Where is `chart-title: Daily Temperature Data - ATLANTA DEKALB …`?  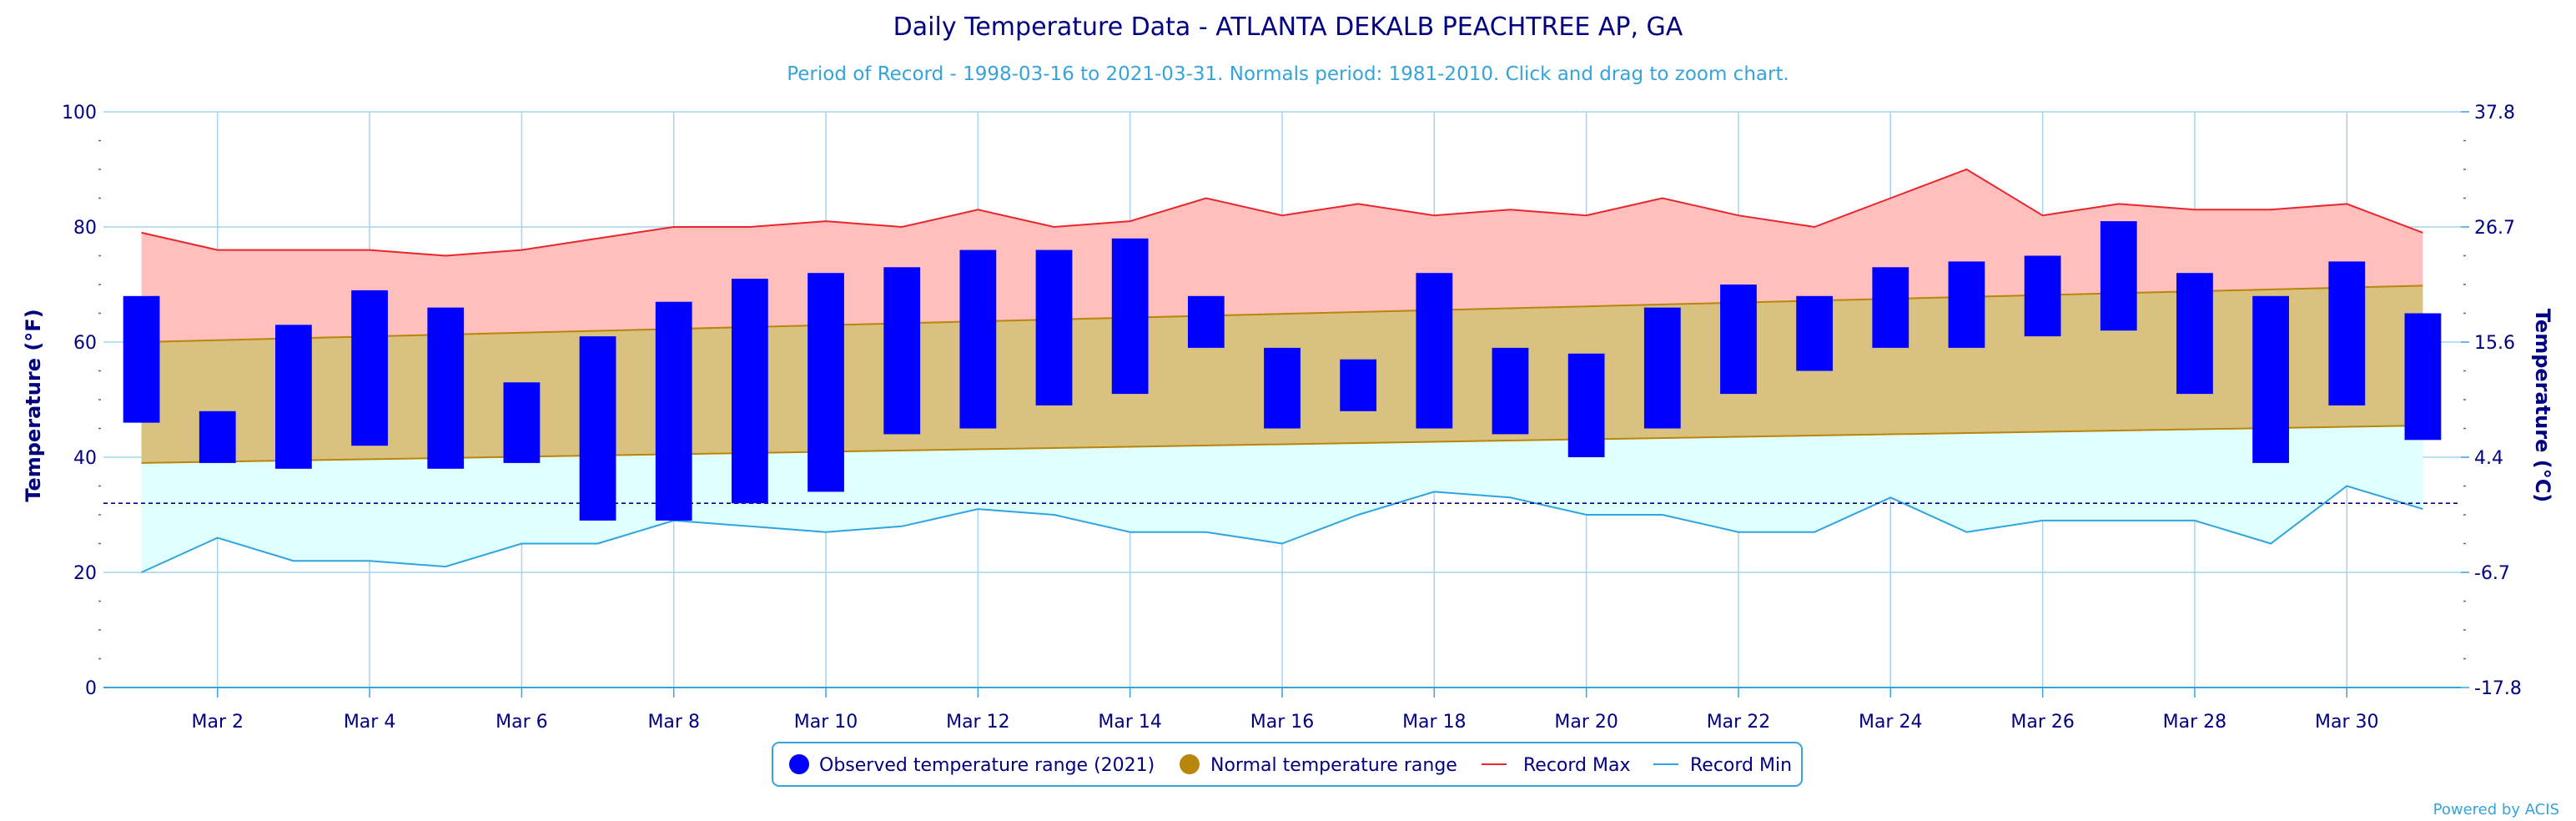 chart-title: Daily Temperature Data - ATLANTA DEKALB … is located at coordinates (1288, 28).